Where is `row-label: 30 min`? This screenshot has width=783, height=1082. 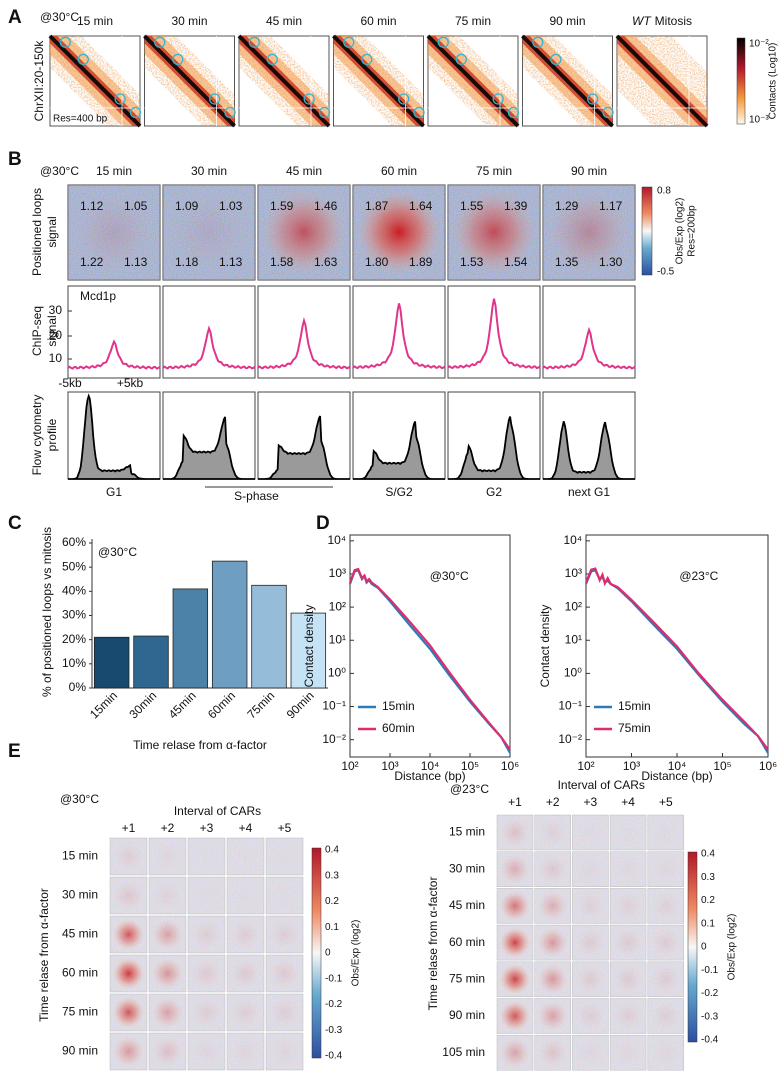 row-label: 30 min is located at coordinates (80, 895).